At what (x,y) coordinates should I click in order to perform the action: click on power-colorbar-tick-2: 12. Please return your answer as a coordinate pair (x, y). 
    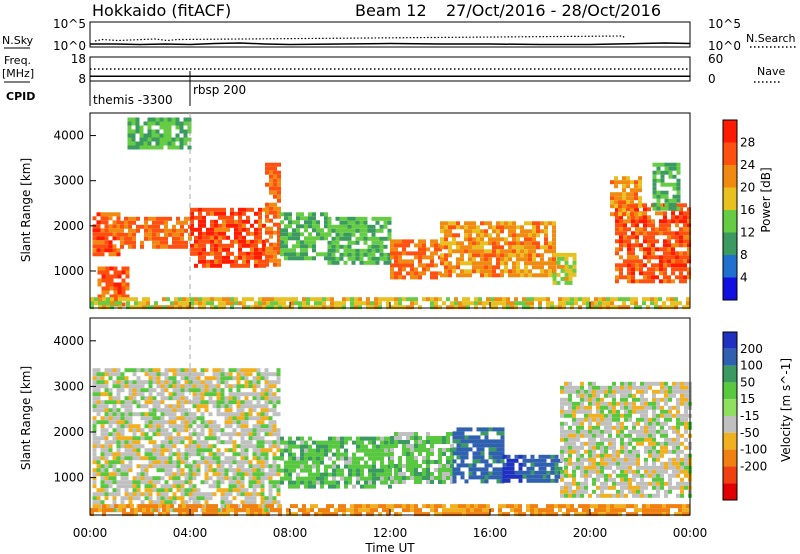
    Looking at the image, I should click on (747, 233).